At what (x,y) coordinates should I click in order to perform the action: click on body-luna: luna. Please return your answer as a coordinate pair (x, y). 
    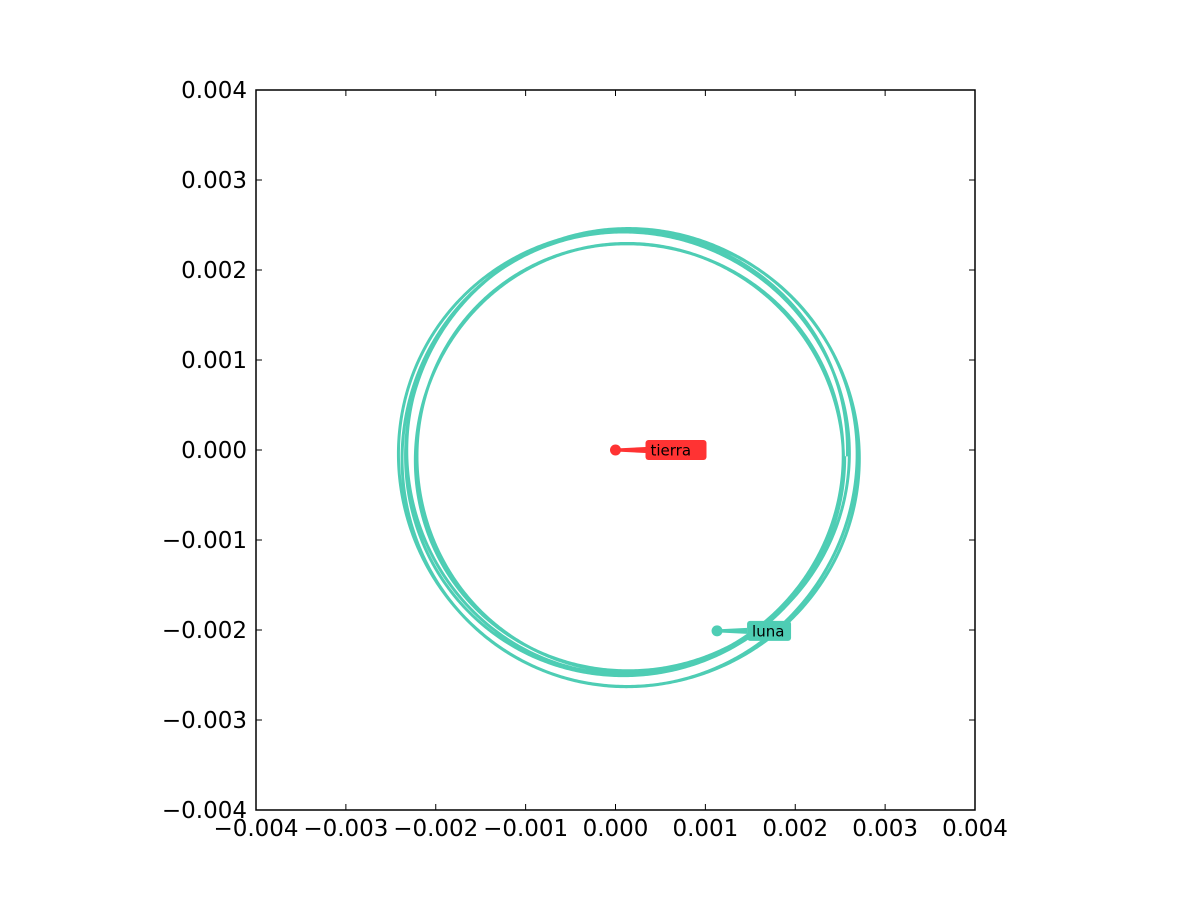
    Looking at the image, I should click on (751, 630).